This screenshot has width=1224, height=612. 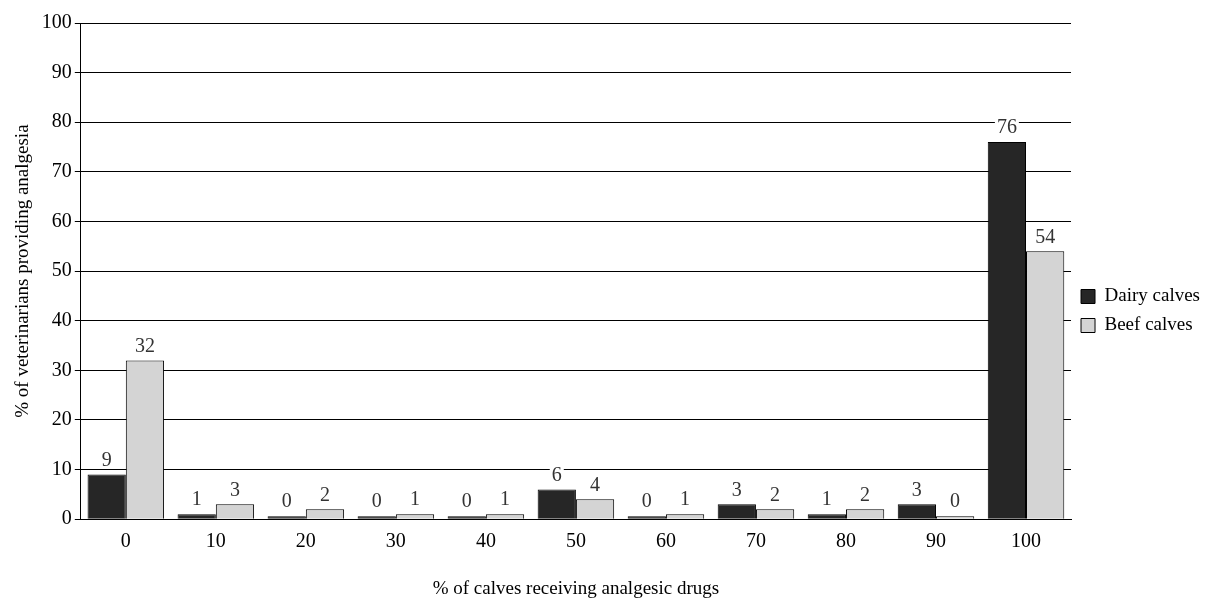 I want to click on y-axis-title: % of veterinarians providing analgesia, so click(x=22, y=270).